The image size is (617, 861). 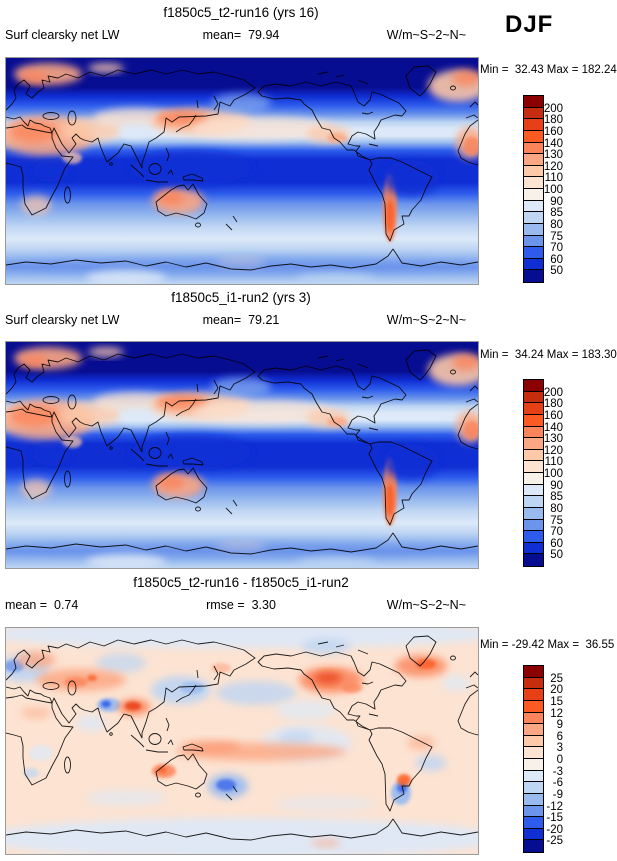 I want to click on panel3-title: f1850c5_t2-run16 - f1850c5_i1-run2, so click(x=241, y=582).